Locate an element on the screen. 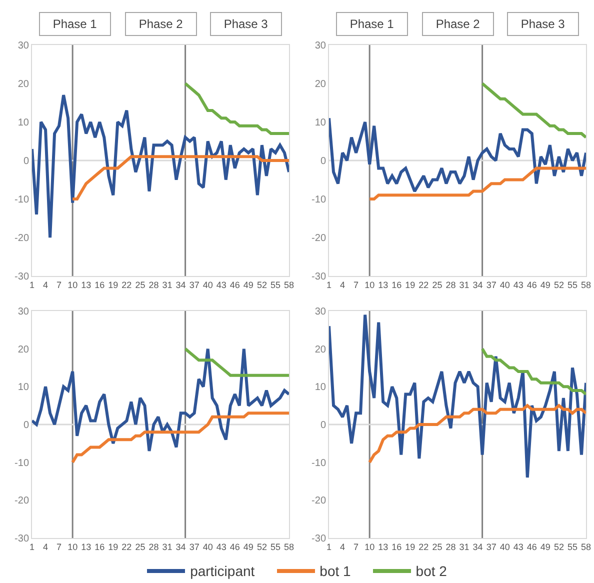 Image resolution: width=594 pixels, height=583 pixels. text: Phase 3 is located at coordinates (543, 24).